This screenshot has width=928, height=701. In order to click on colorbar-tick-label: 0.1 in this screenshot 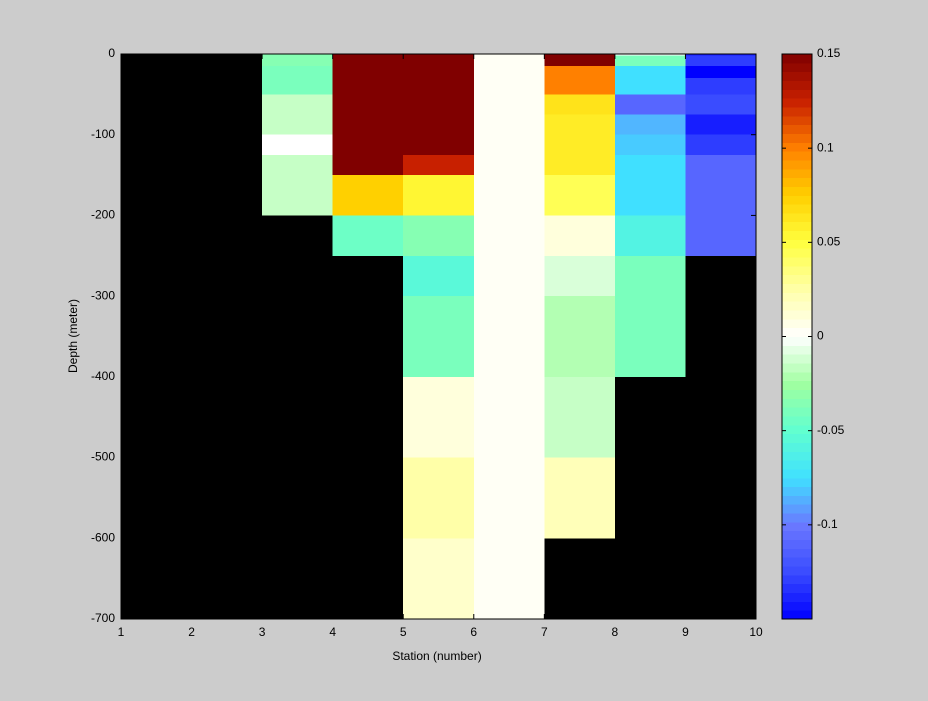, I will do `click(825, 147)`.